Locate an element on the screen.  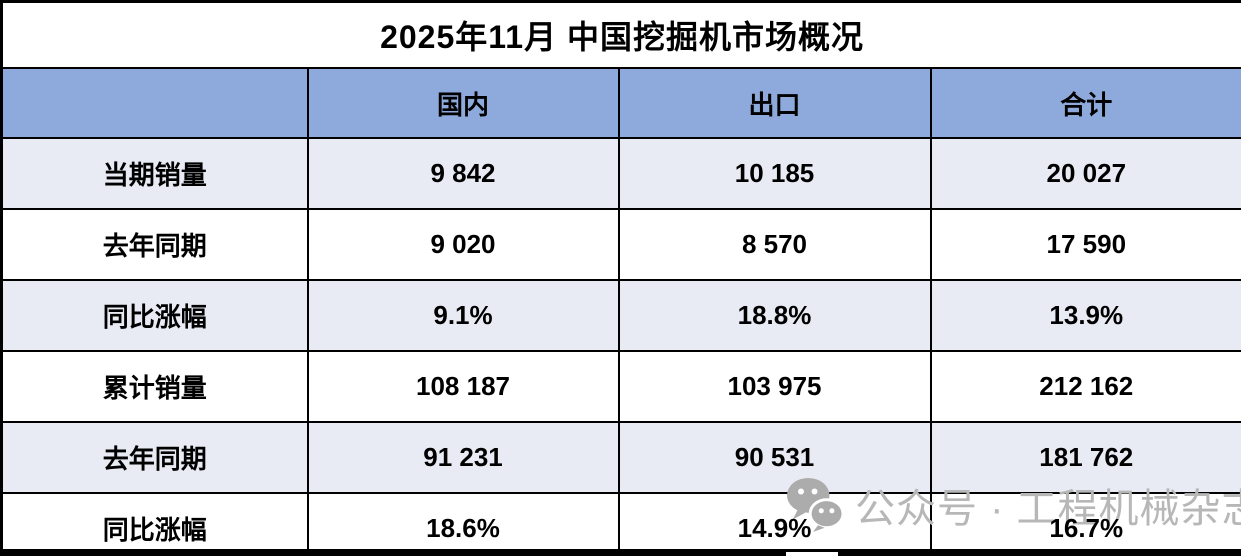
cell-total: 212 162 is located at coordinates (1085, 386).